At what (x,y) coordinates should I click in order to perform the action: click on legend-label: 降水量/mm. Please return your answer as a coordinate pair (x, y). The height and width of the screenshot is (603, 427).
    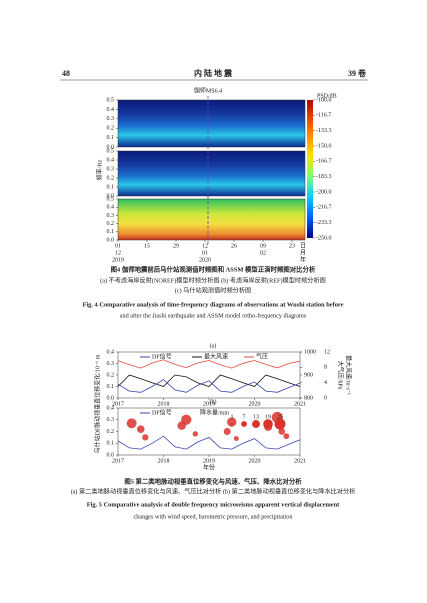
    Looking at the image, I should click on (214, 412).